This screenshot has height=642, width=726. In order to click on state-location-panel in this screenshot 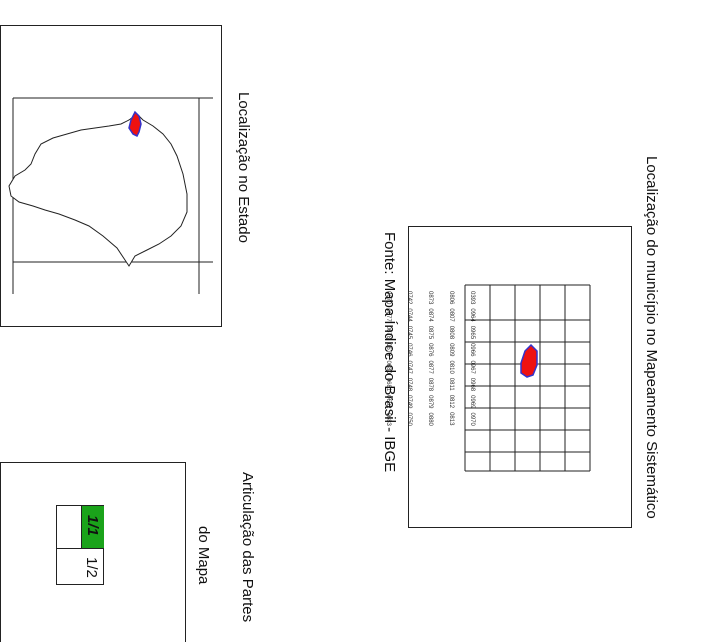, I will do `click(111, 176)`.